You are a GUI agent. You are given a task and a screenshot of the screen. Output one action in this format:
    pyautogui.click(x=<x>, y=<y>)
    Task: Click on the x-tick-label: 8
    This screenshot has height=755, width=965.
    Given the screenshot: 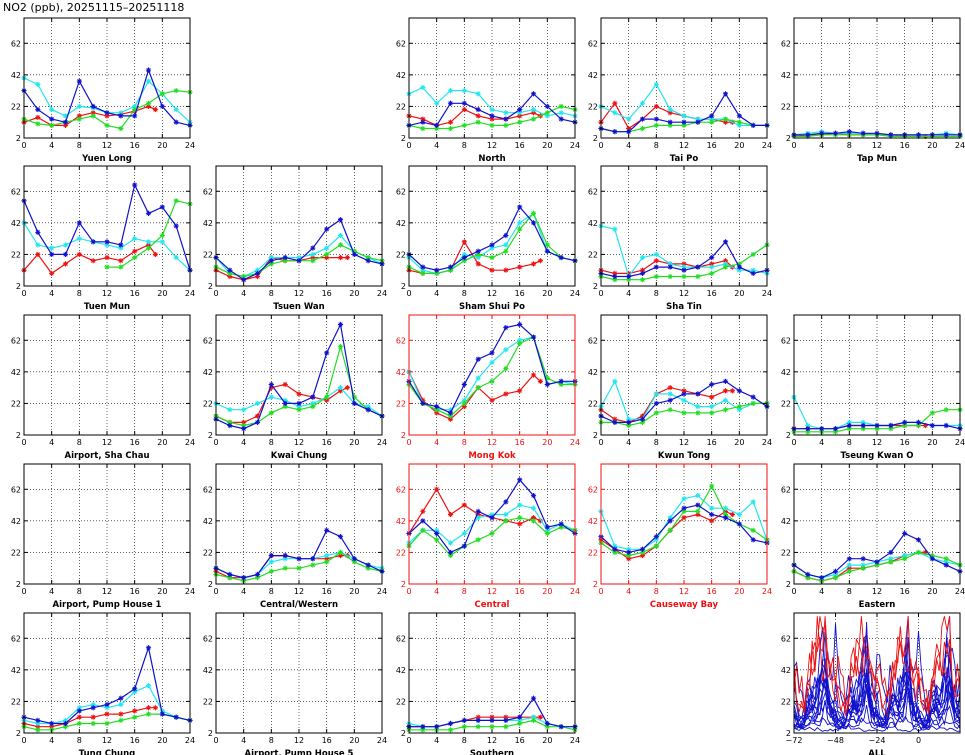 What is the action you would take?
    pyautogui.click(x=271, y=293)
    